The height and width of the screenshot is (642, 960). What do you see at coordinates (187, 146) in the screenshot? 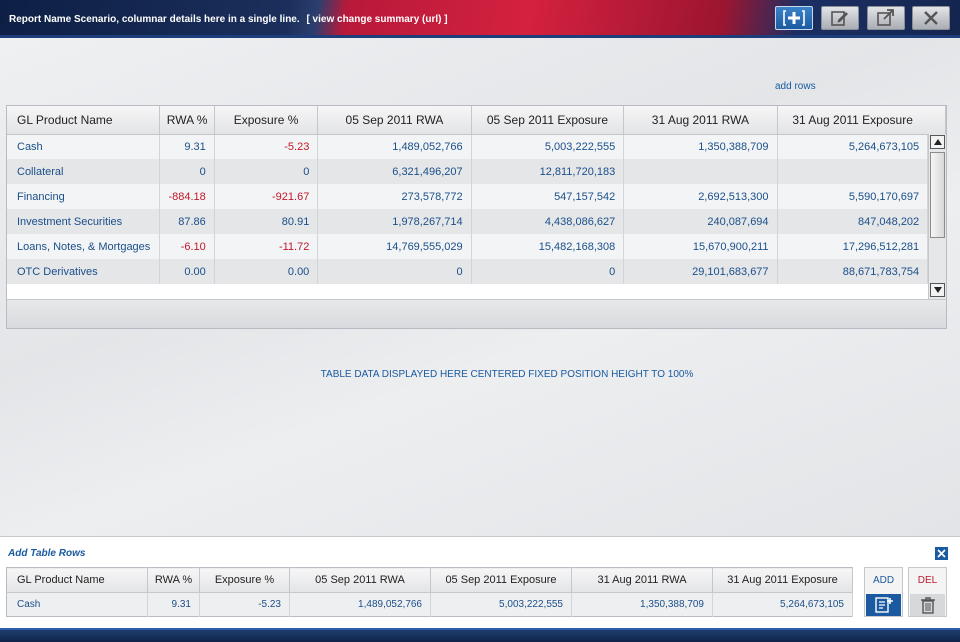
I see `value-cell: 9.31` at bounding box center [187, 146].